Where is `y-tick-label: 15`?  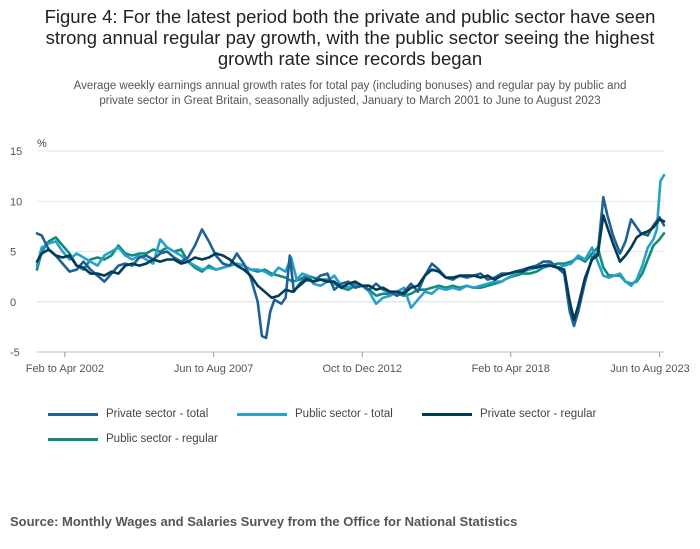 y-tick-label: 15 is located at coordinates (16, 152).